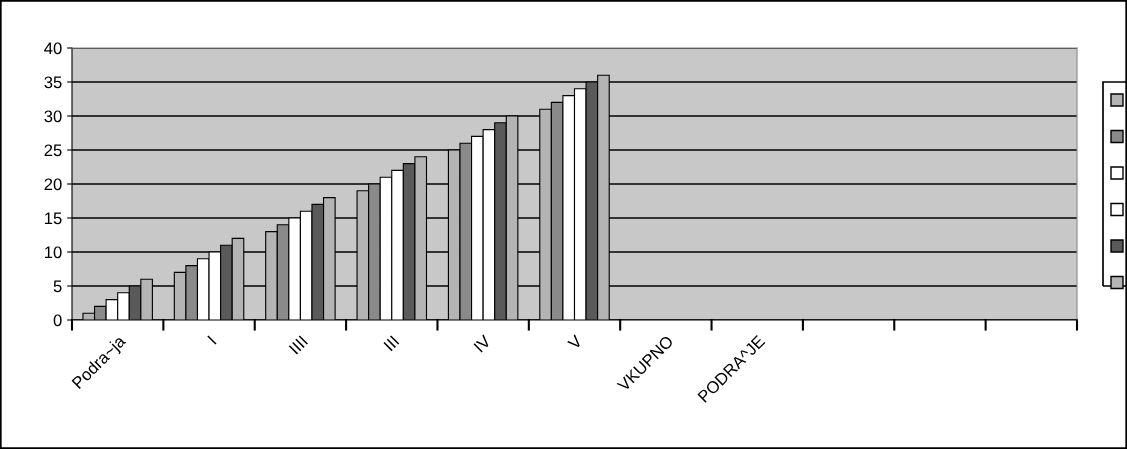 This screenshot has width=1127, height=449. What do you see at coordinates (57, 320) in the screenshot?
I see `y-tick-label: 0` at bounding box center [57, 320].